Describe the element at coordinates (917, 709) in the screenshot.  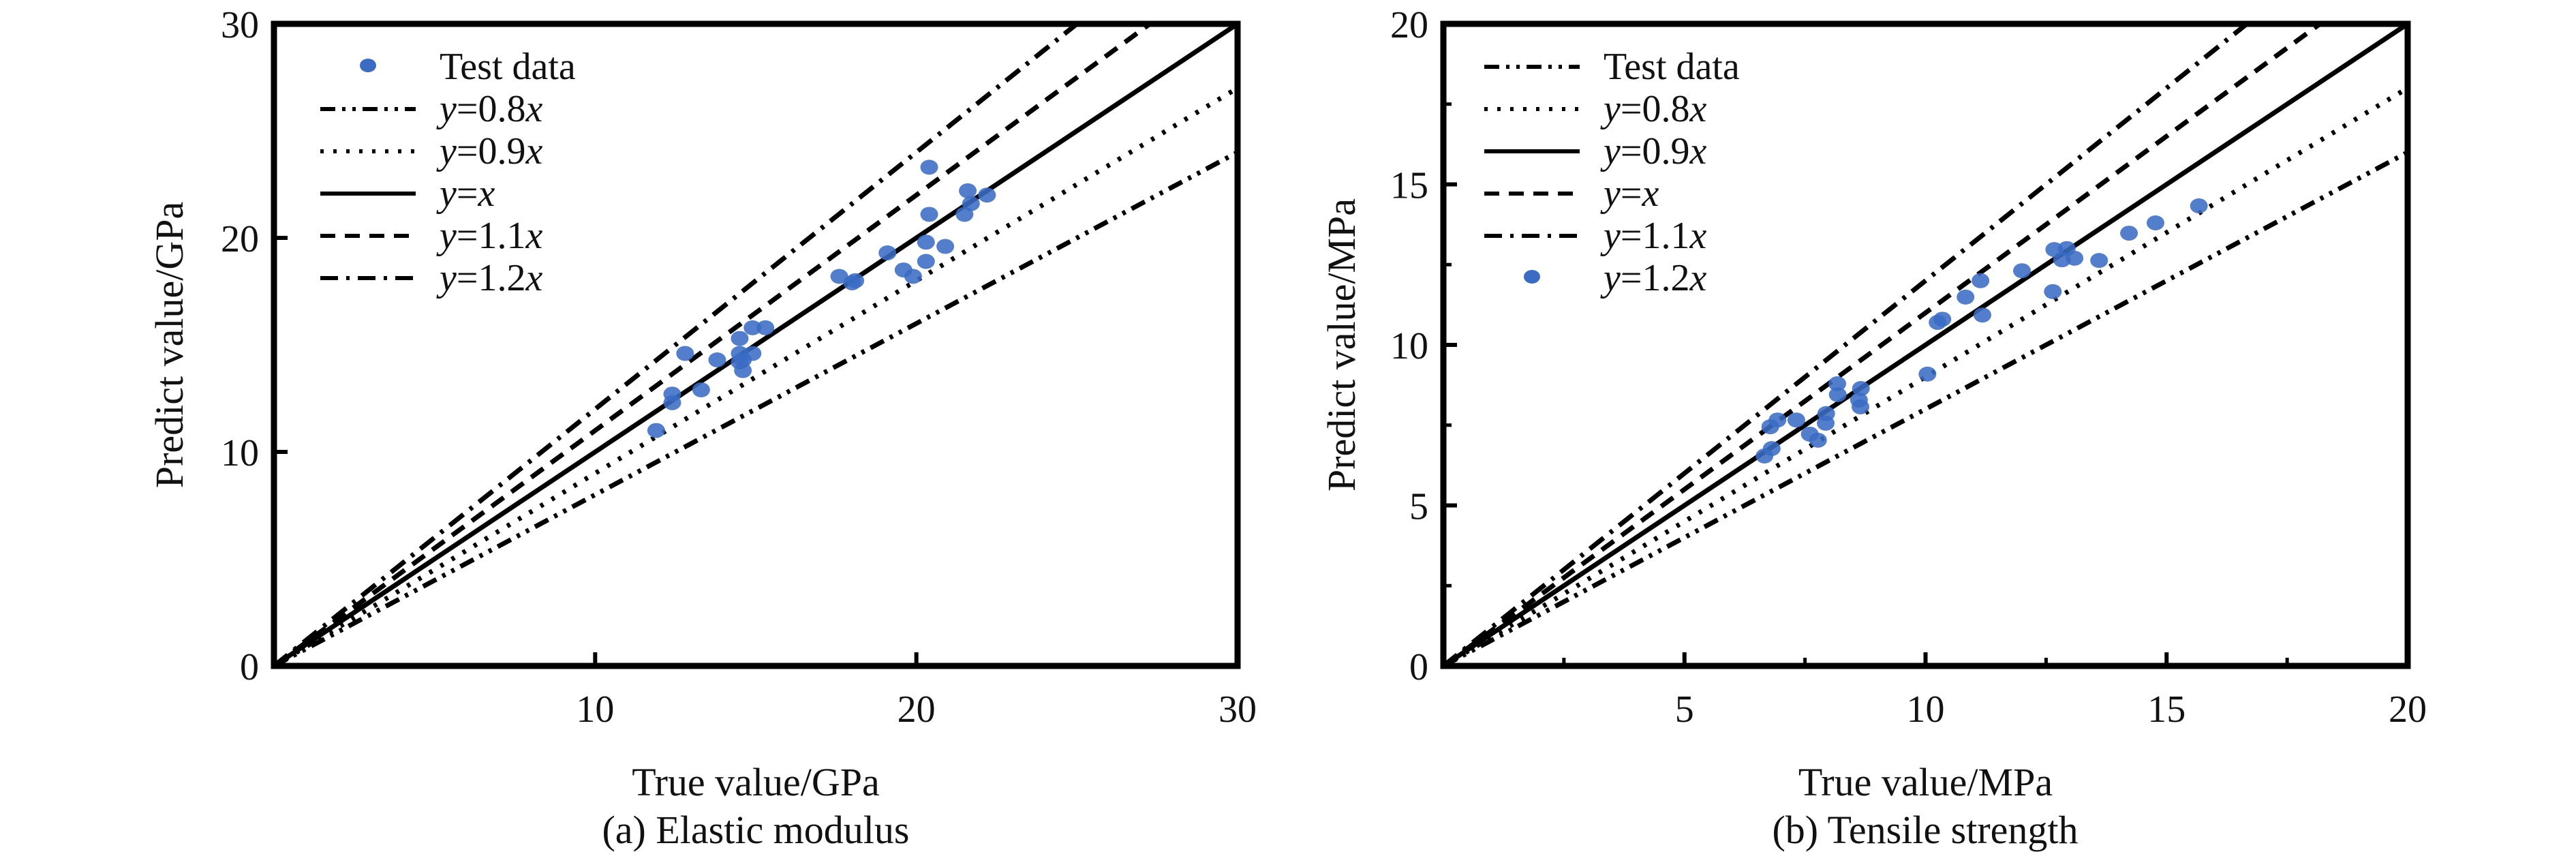
I see `x-tick-label: 20` at that location.